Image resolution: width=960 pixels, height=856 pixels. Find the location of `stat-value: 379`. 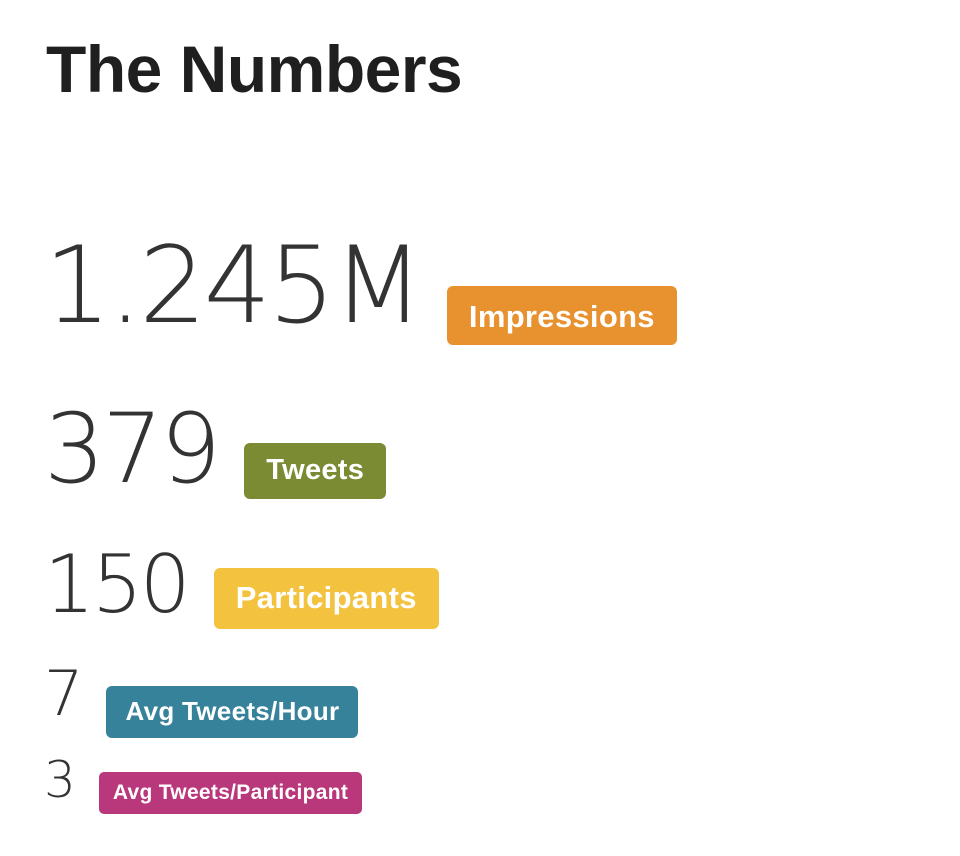

stat-value: 379 is located at coordinates (132, 448).